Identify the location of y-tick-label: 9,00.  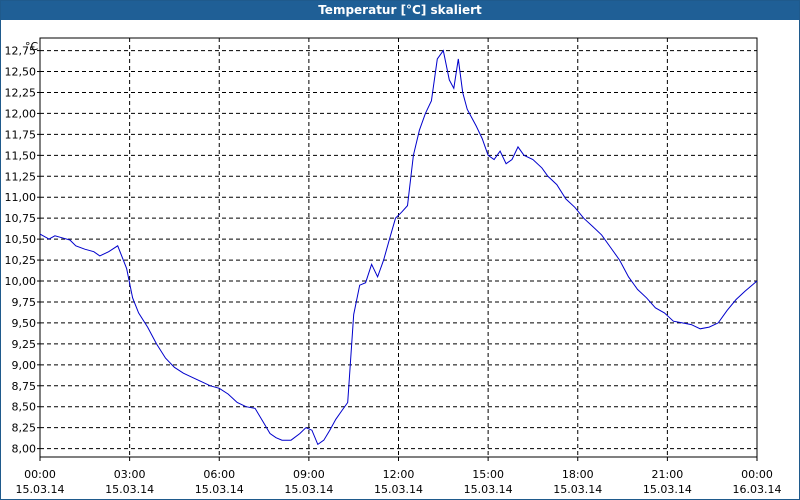
(24, 365).